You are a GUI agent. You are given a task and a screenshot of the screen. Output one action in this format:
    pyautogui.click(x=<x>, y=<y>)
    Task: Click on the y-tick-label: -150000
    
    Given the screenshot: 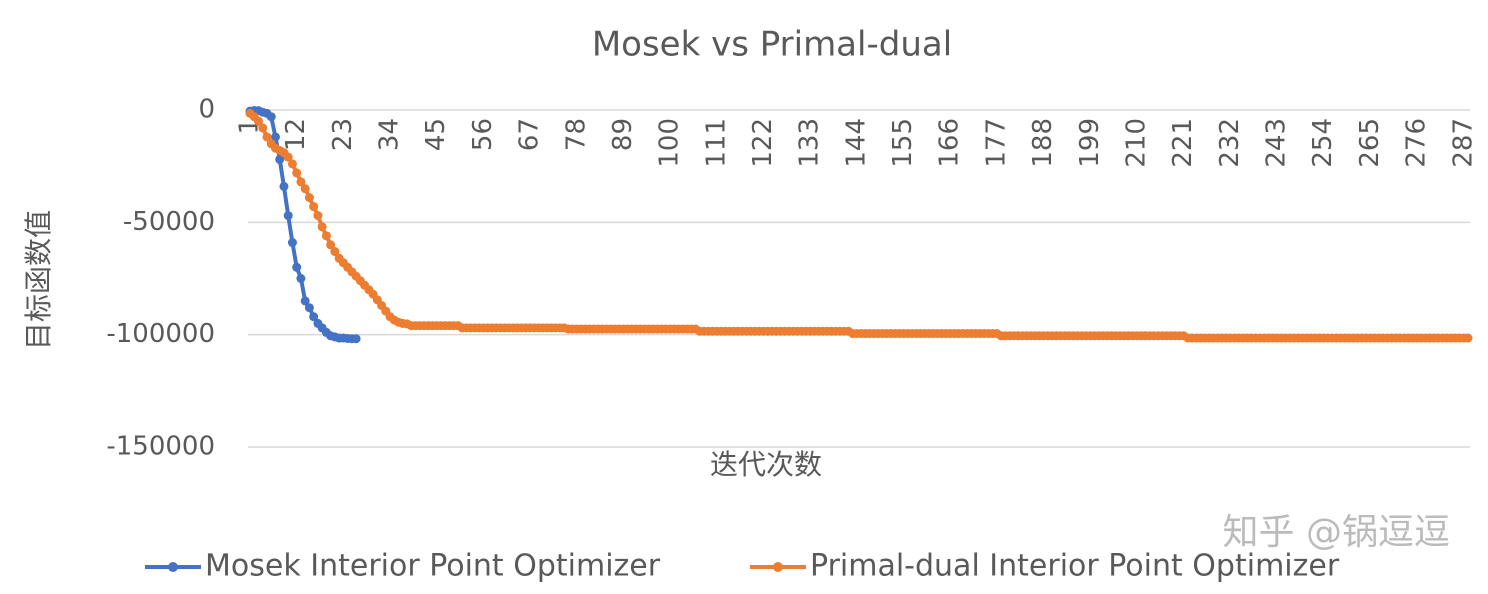 What is the action you would take?
    pyautogui.click(x=160, y=447)
    